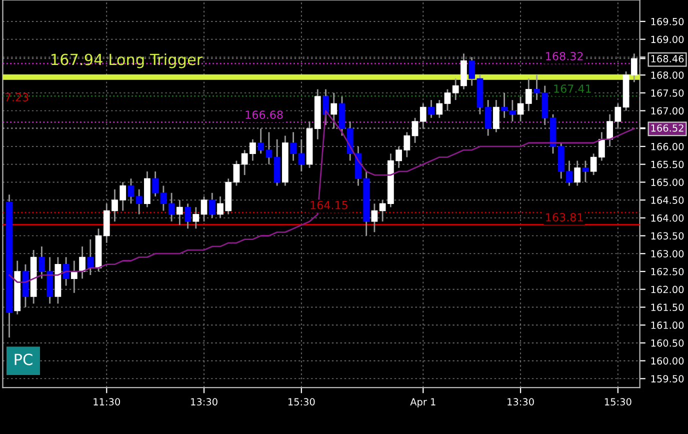  What do you see at coordinates (572, 88) in the screenshot?
I see `ref-line-label: 167.41` at bounding box center [572, 88].